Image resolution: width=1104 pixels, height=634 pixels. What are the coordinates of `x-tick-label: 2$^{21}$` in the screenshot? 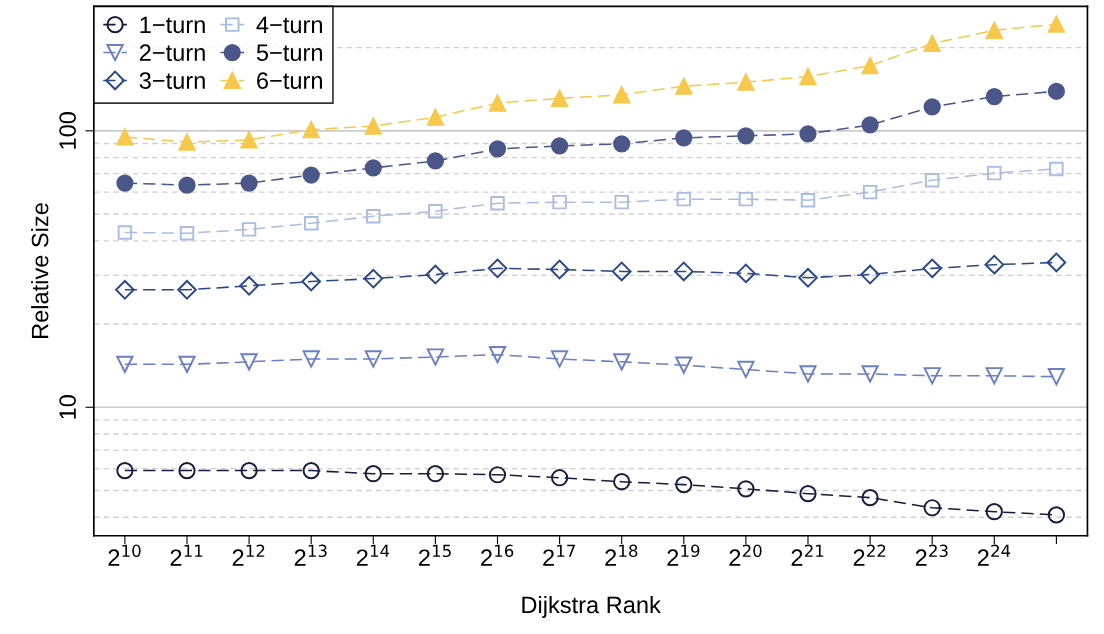 It's located at (807, 555).